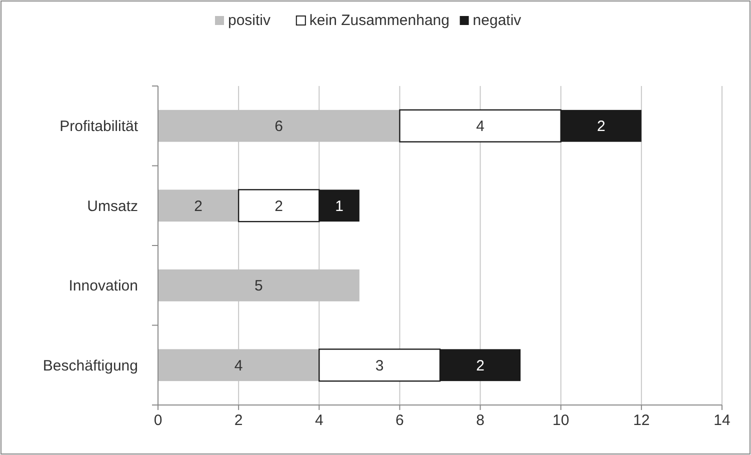 This screenshot has width=751, height=455. I want to click on x-tick-label: 12, so click(641, 420).